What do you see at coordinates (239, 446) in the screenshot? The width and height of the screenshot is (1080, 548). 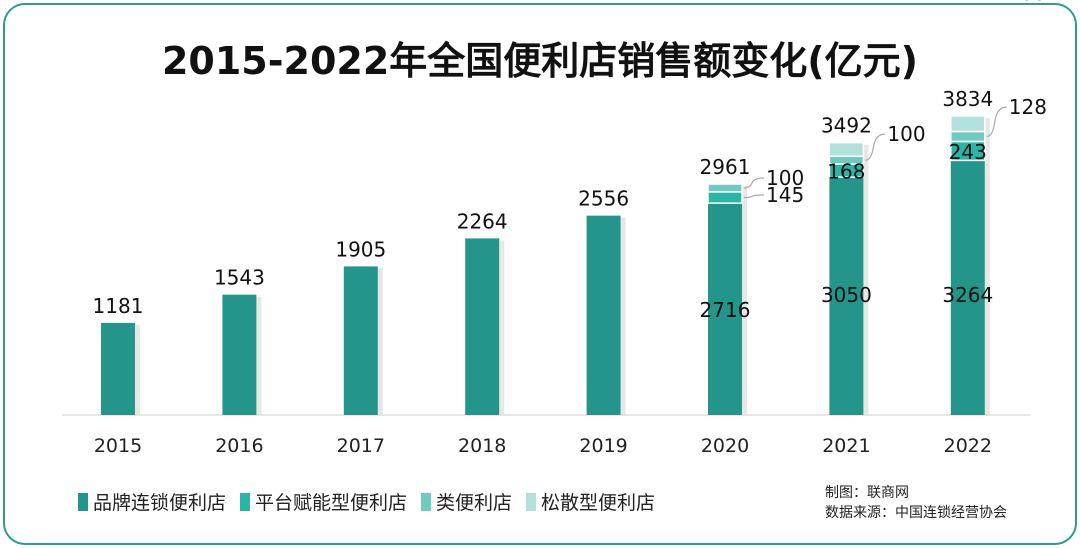 I see `x-tick-label: 2016` at bounding box center [239, 446].